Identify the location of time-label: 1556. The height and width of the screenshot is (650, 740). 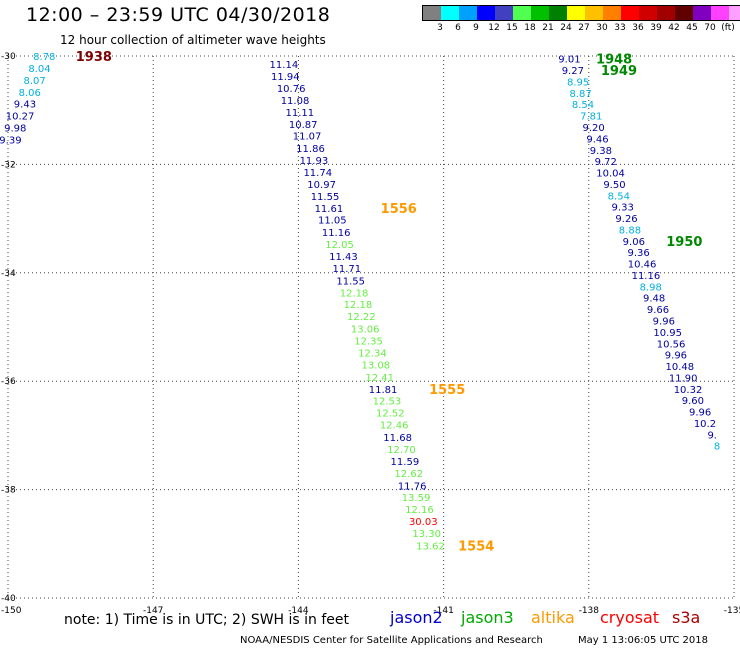
(399, 209).